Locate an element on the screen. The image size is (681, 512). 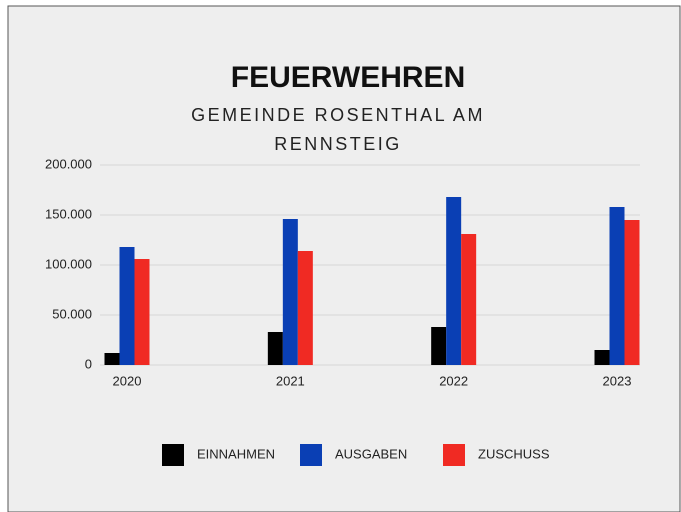
legend-label: EINNAHMEN is located at coordinates (236, 453).